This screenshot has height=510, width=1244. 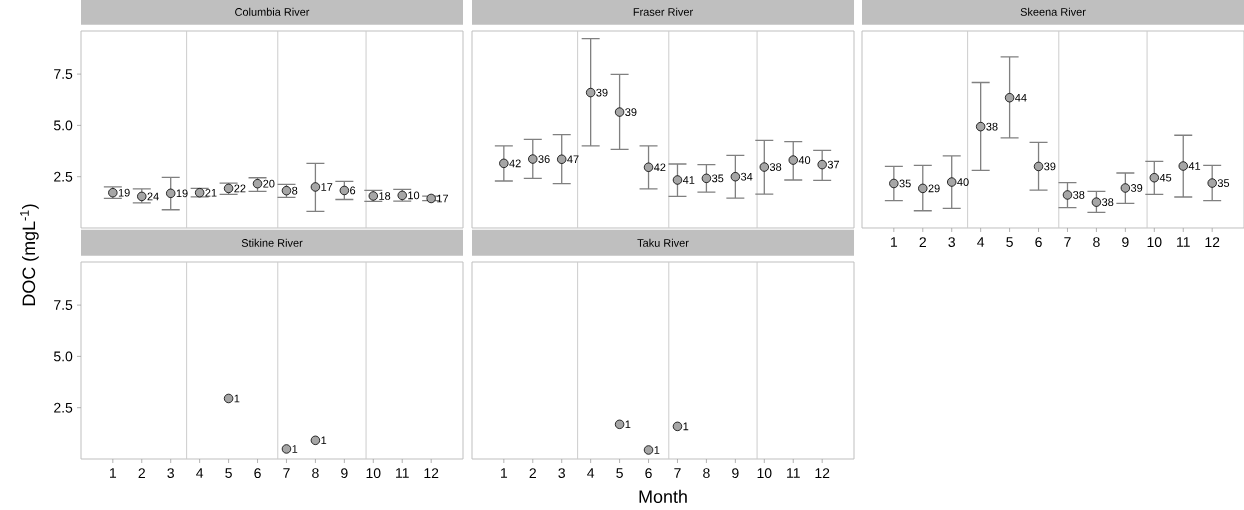 I want to click on y-axis-title: DOC (mgL$^{-1}$), so click(x=29, y=255).